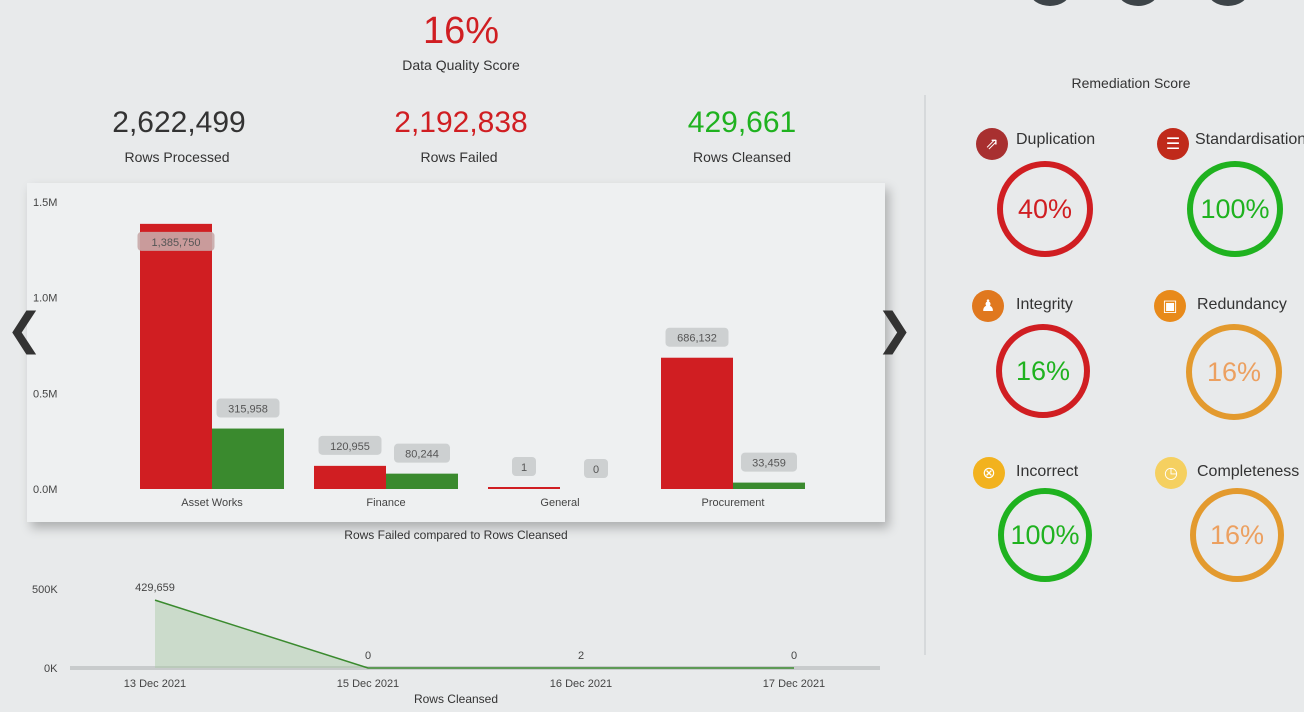 The height and width of the screenshot is (712, 1304). What do you see at coordinates (456, 535) in the screenshot?
I see `bar-chart-title: Rows Failed compared to Rows Cleansed` at bounding box center [456, 535].